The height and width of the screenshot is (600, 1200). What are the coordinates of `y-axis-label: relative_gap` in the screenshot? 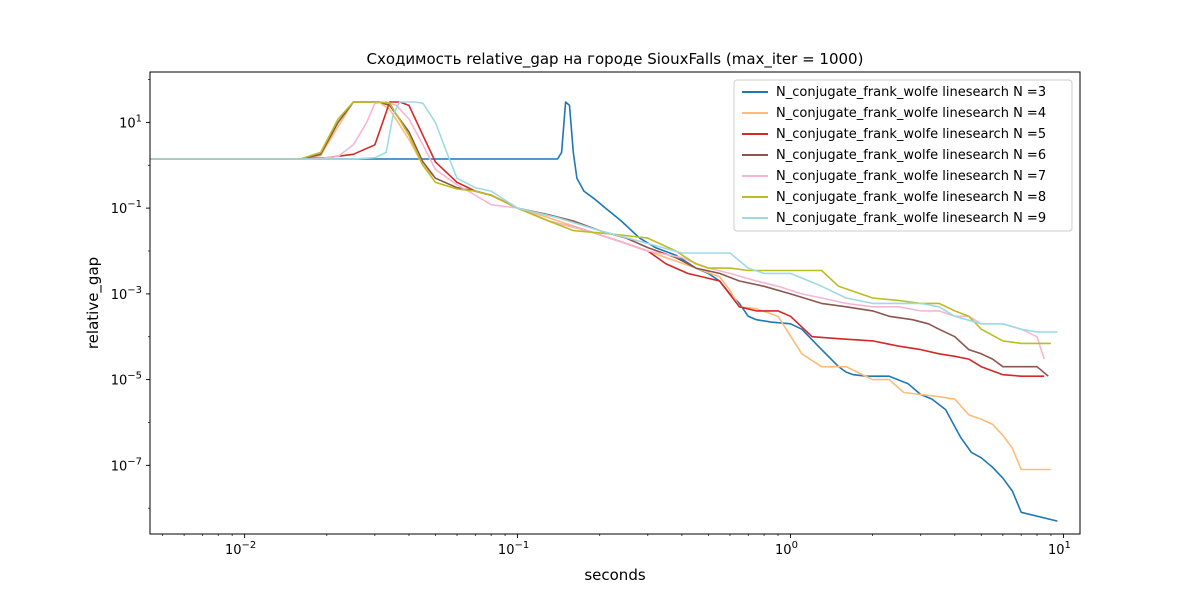 It's located at (93, 303).